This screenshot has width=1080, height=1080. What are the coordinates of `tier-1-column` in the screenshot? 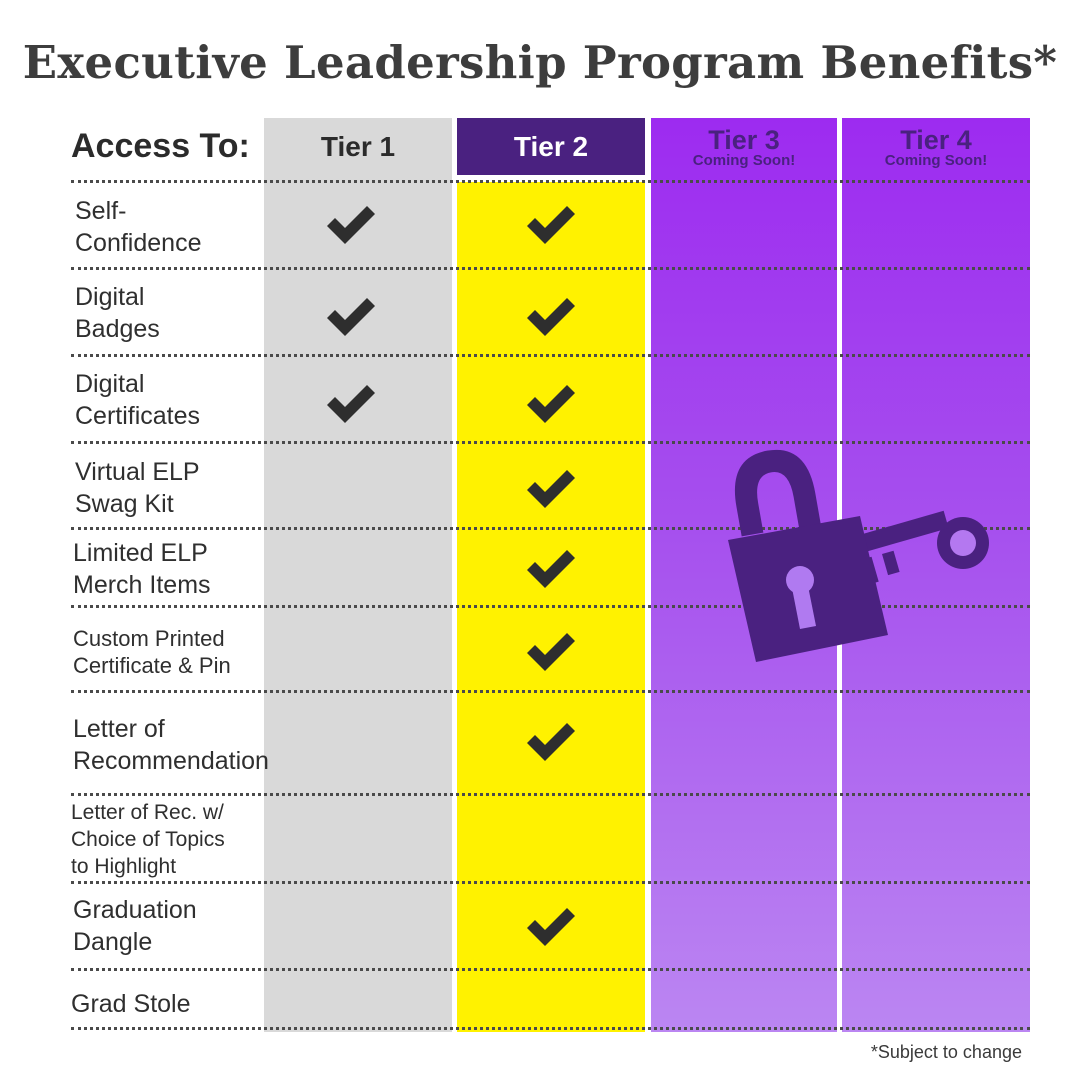 It's located at (358, 575).